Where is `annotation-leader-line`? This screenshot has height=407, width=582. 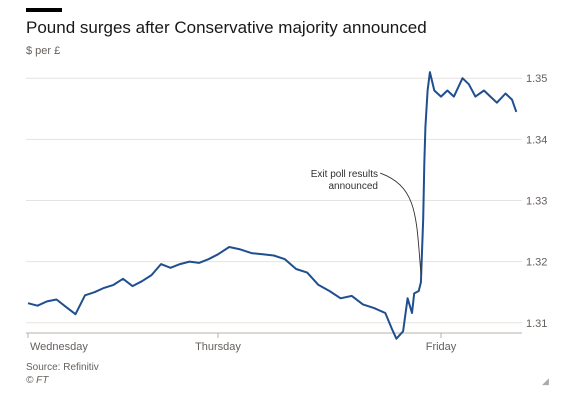 annotation-leader-line is located at coordinates (400, 223).